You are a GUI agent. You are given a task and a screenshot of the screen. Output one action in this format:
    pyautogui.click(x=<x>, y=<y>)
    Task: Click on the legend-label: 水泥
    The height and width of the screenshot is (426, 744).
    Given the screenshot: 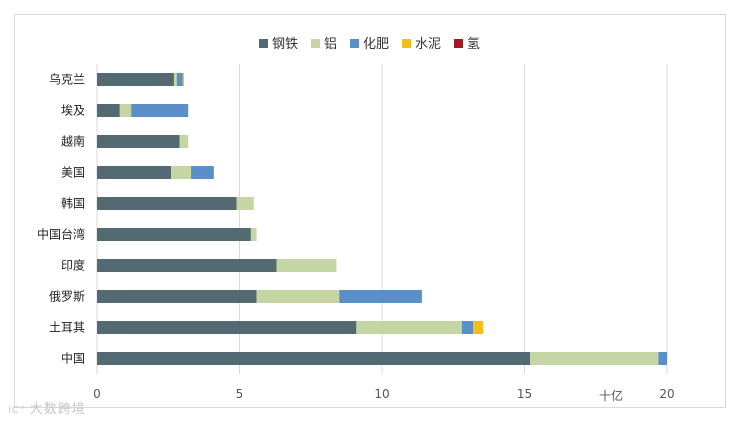 What is the action you would take?
    pyautogui.click(x=428, y=44)
    